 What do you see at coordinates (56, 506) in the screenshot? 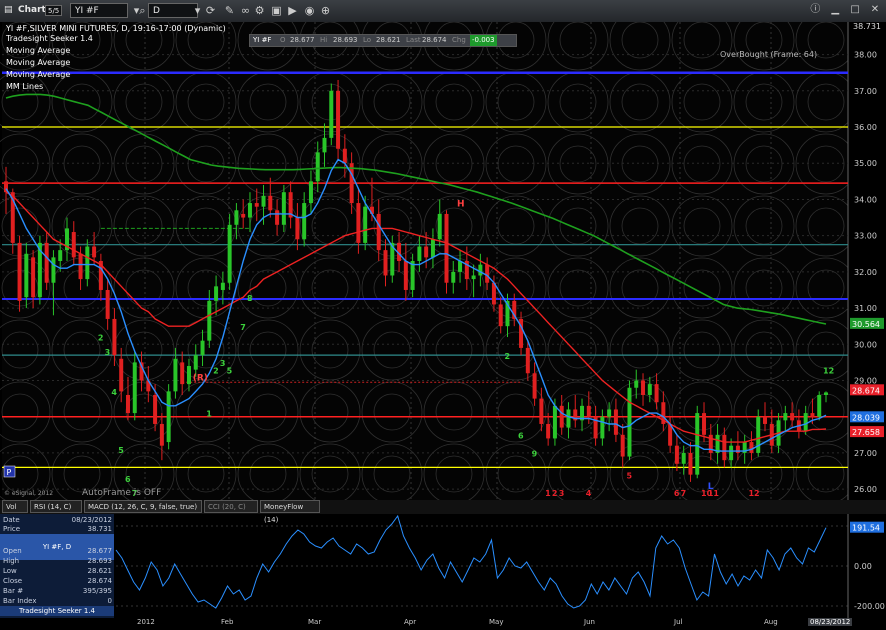
I see `indicator-tab: RSI (14, C)` at bounding box center [56, 506].